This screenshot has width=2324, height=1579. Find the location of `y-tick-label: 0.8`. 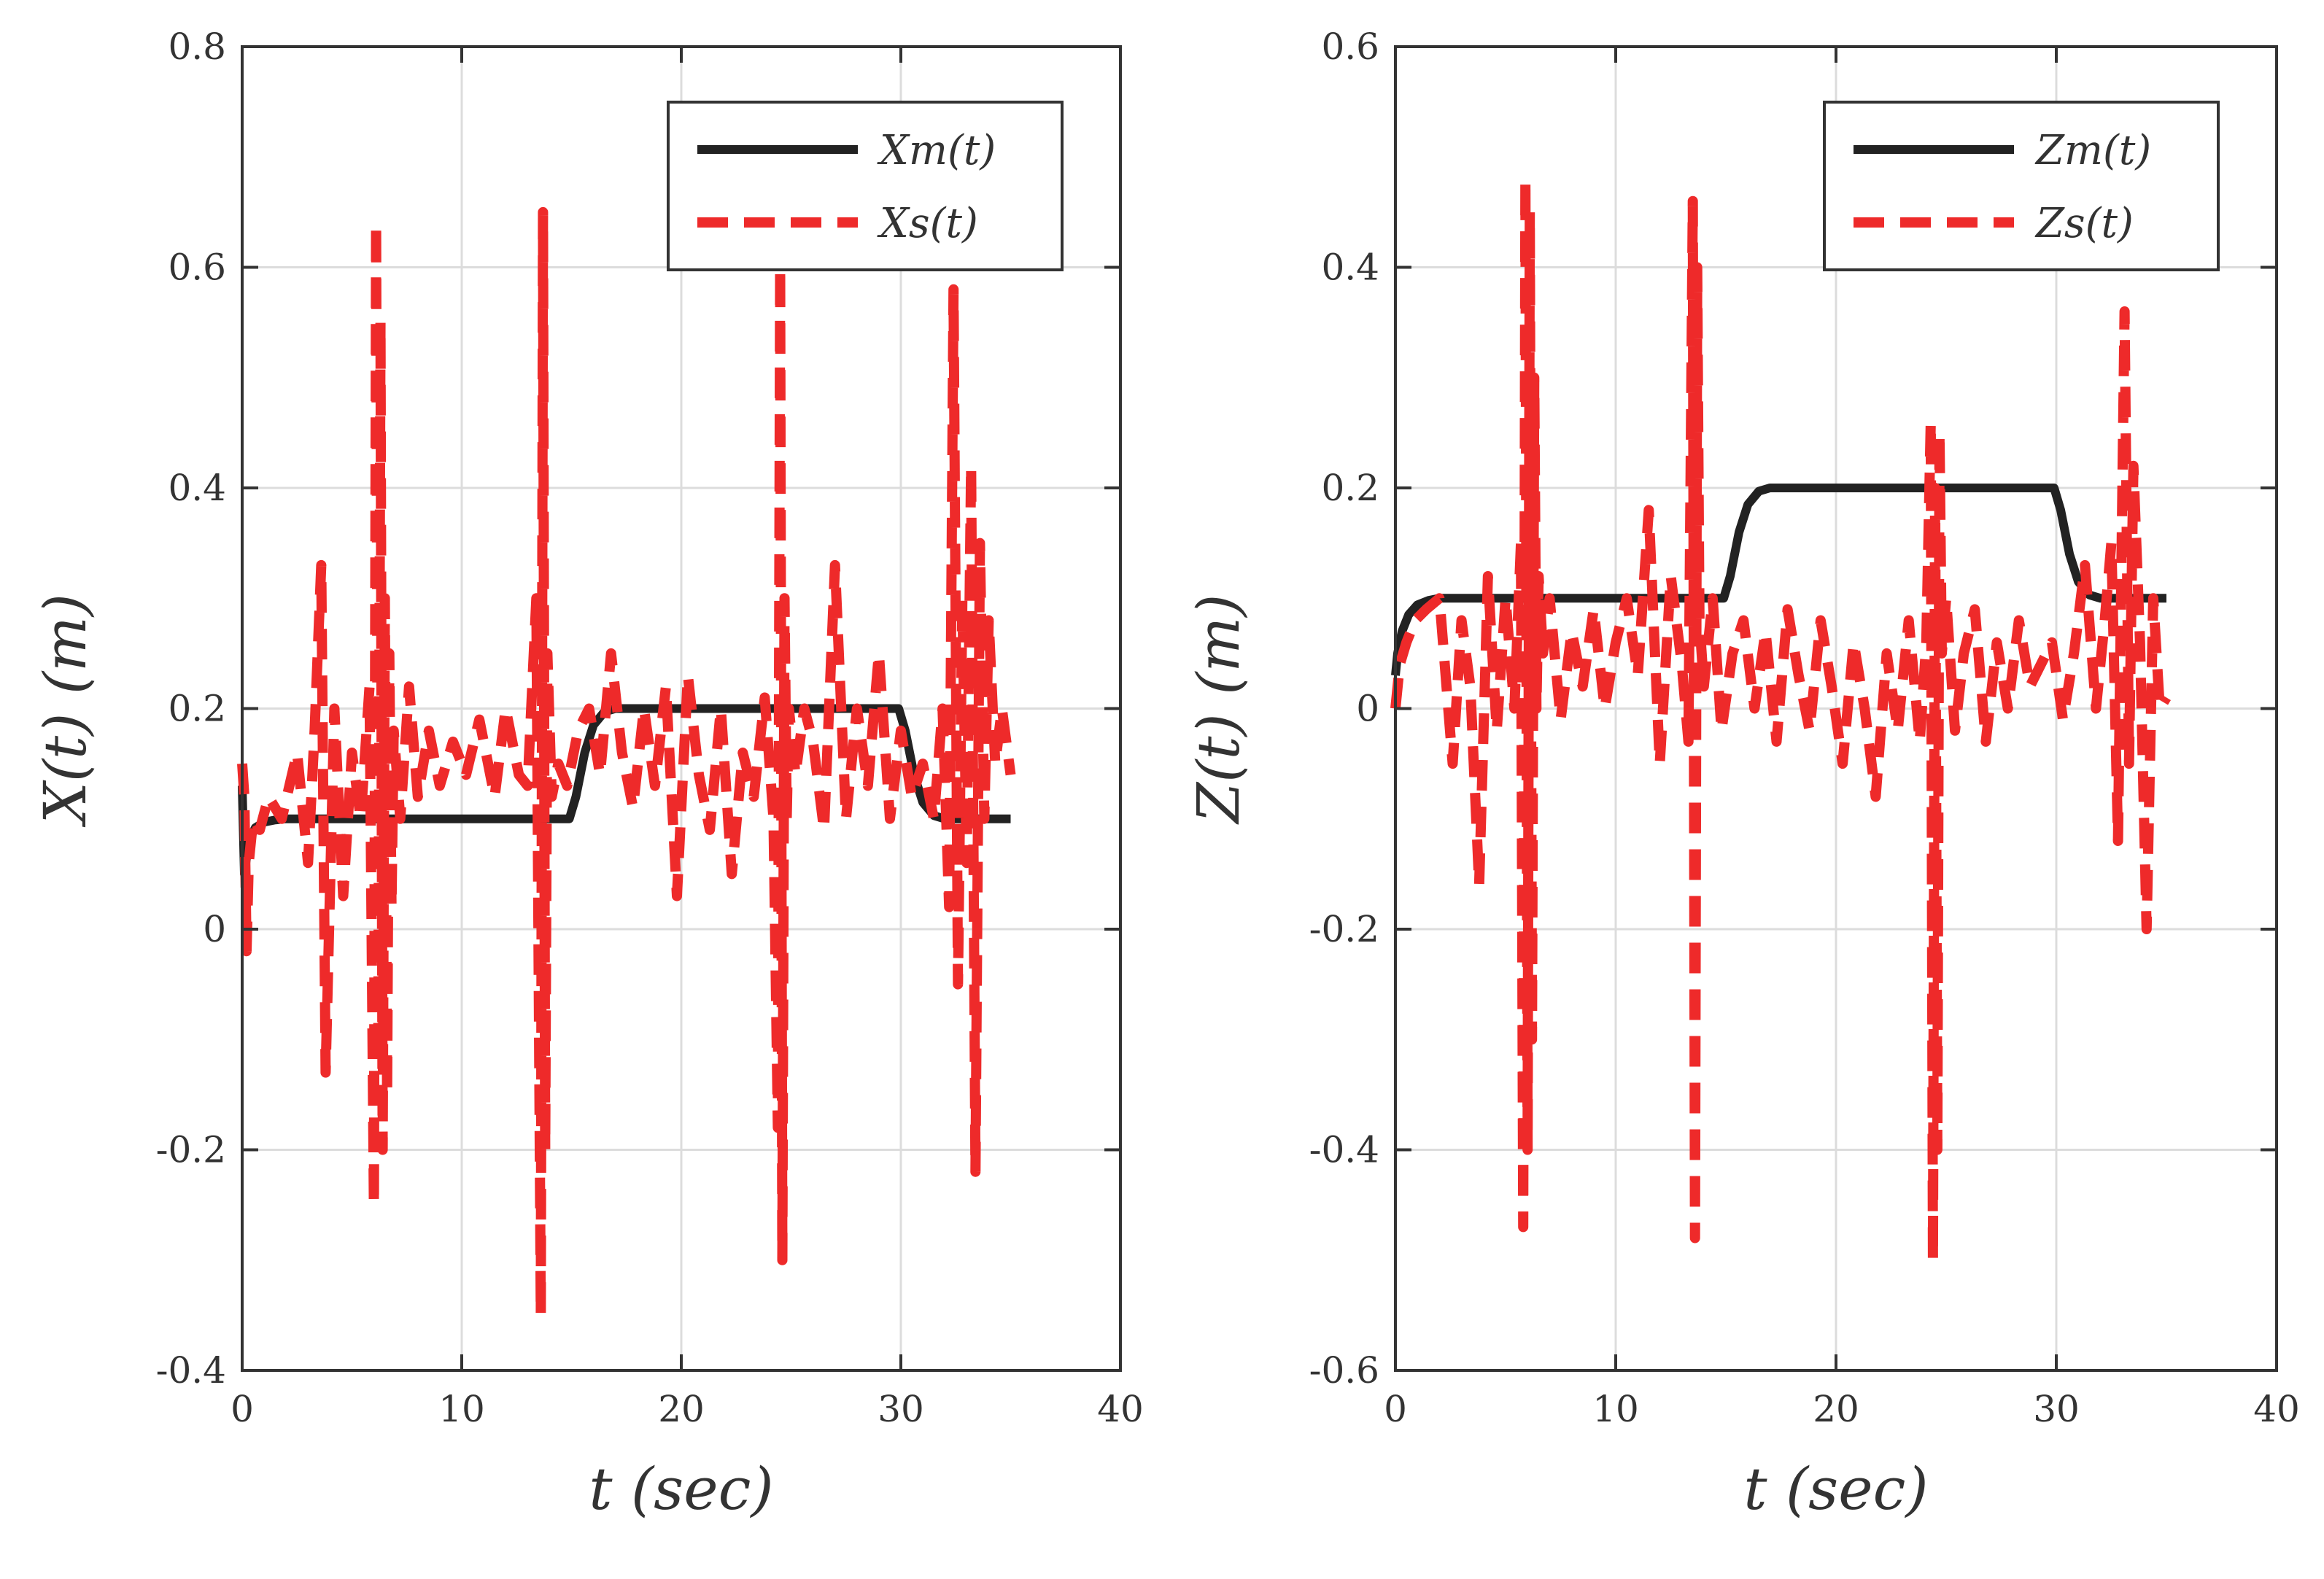

y-tick-label: 0.8 is located at coordinates (197, 47).